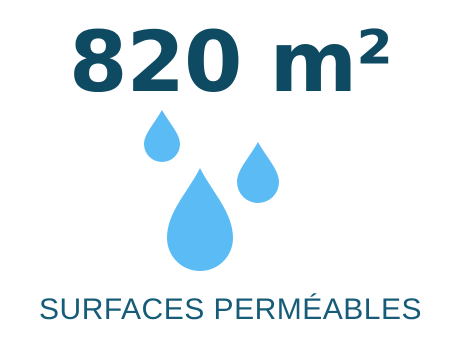 This screenshot has height=338, width=461. Describe the element at coordinates (200, 219) in the screenshot. I see `large-drop-icon` at that location.